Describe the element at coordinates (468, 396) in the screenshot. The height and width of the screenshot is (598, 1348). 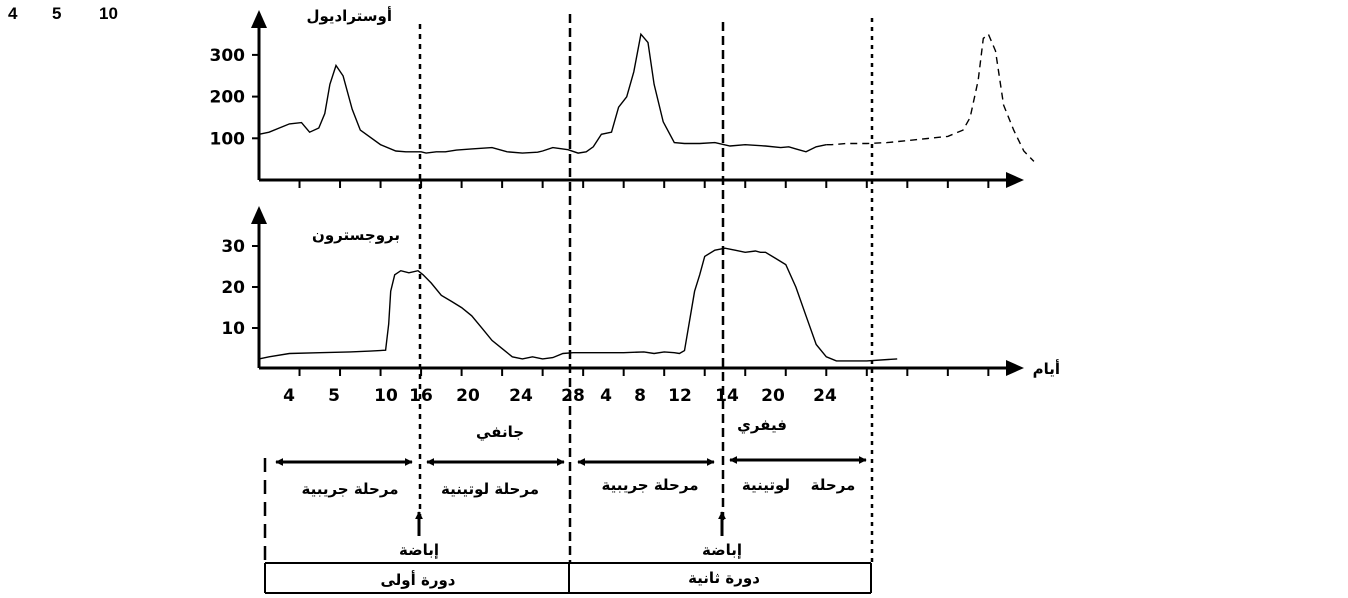
I see `x-tick-label-4: 20` at that location.